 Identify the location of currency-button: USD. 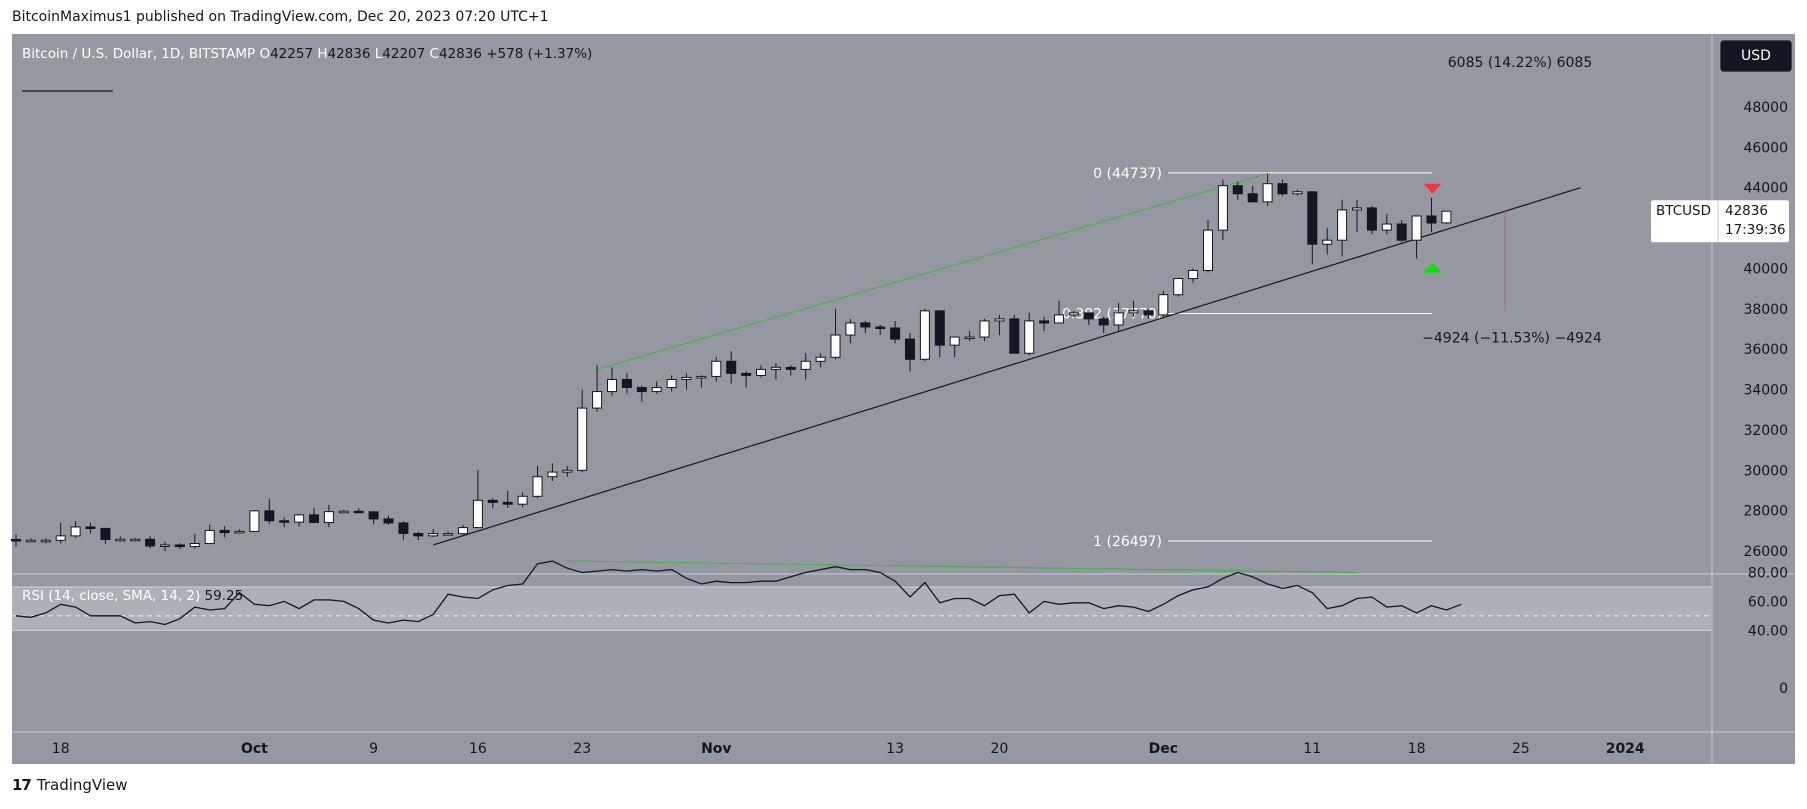
(1756, 56).